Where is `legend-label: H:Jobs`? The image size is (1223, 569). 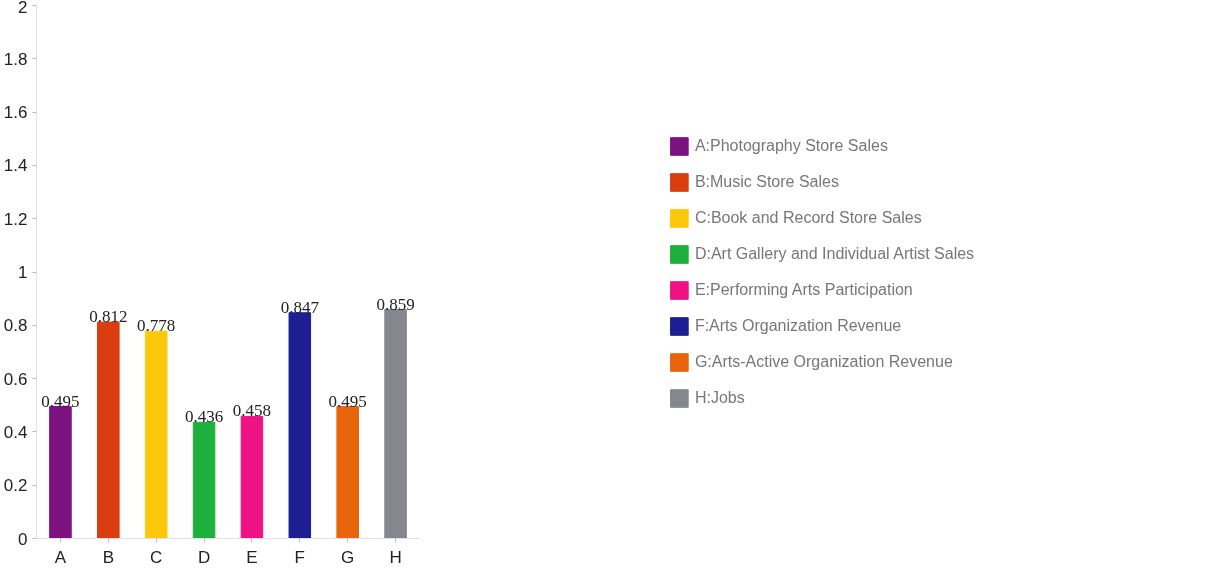 legend-label: H:Jobs is located at coordinates (719, 397).